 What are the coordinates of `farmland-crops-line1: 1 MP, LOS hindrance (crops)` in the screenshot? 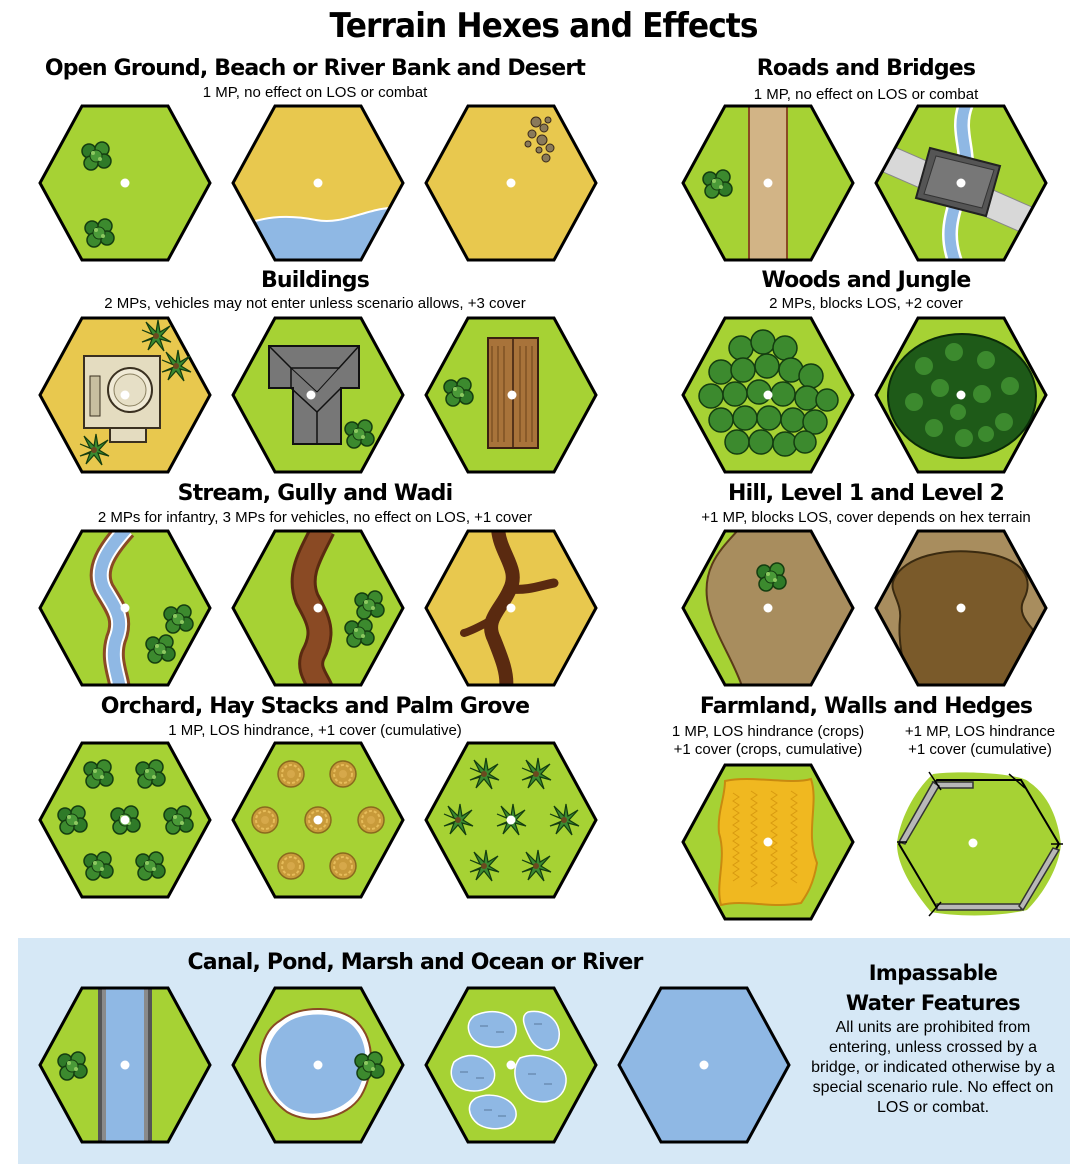 It's located at (768, 731).